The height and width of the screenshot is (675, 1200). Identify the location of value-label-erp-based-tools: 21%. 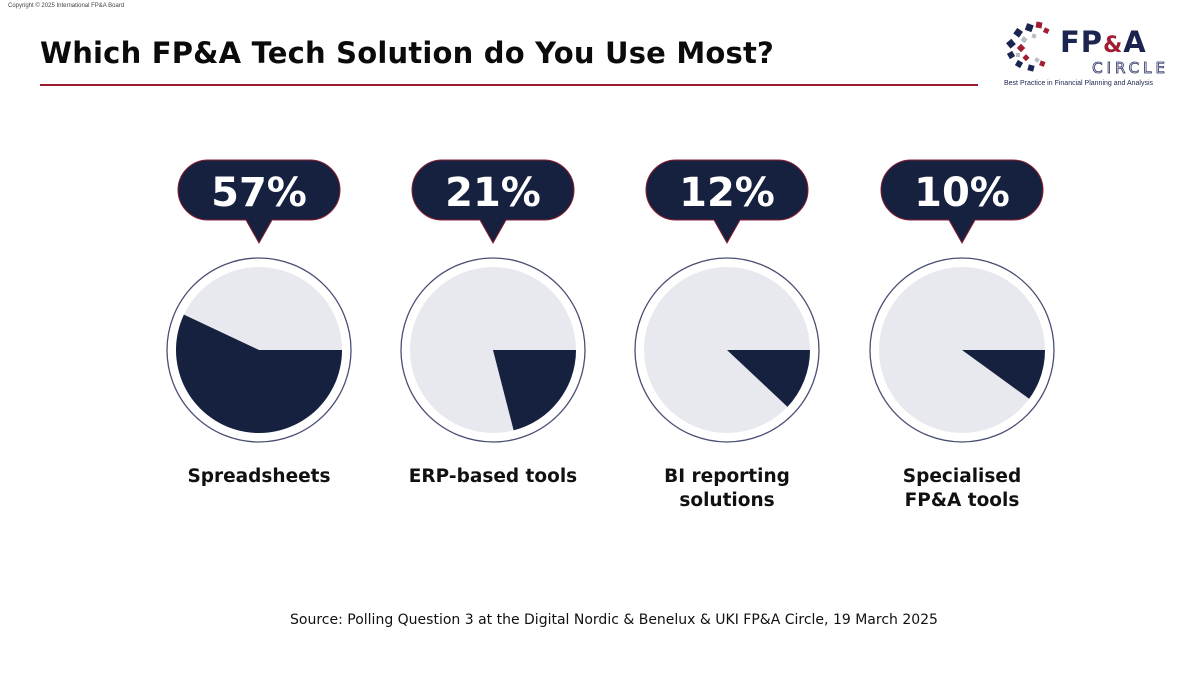
(493, 193).